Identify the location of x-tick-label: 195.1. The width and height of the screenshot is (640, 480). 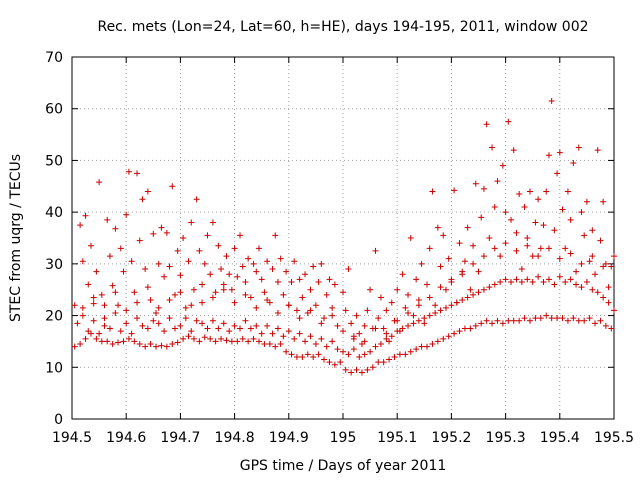
(397, 438).